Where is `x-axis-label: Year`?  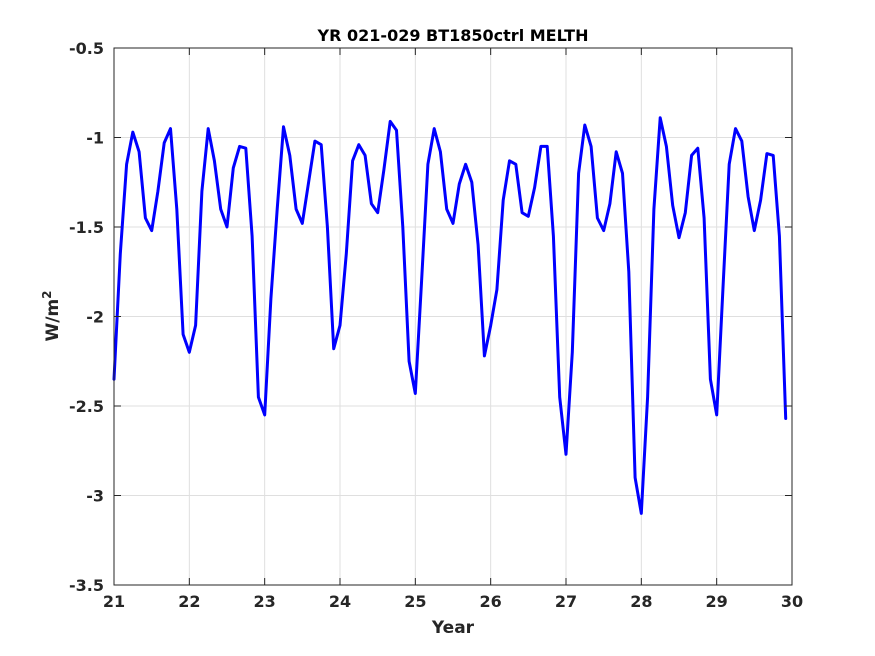
x-axis-label: Year is located at coordinates (453, 628).